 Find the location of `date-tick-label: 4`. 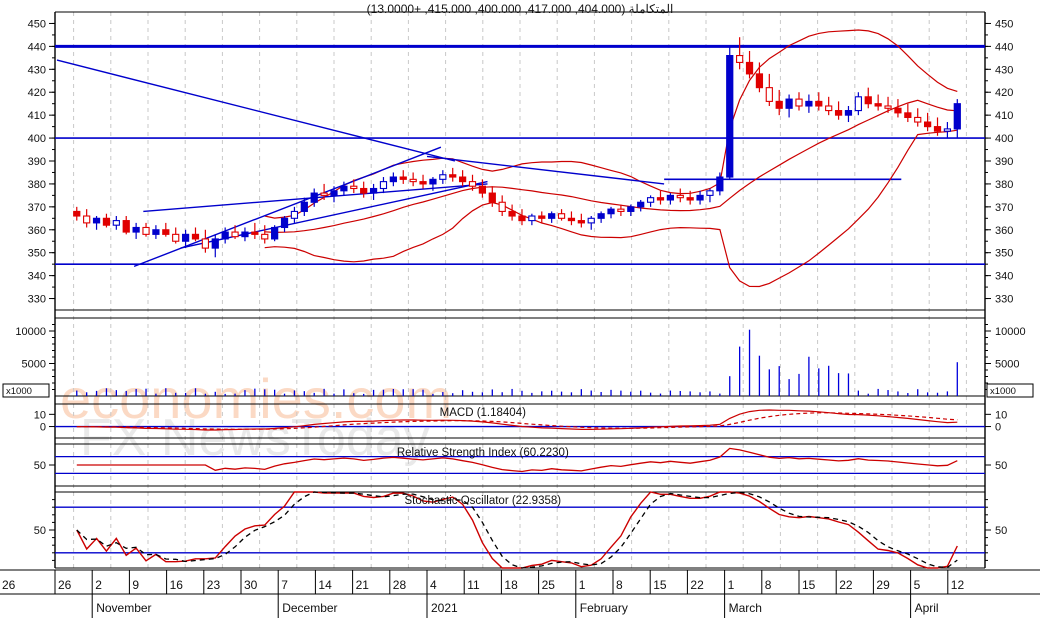

date-tick-label: 4 is located at coordinates (433, 585).